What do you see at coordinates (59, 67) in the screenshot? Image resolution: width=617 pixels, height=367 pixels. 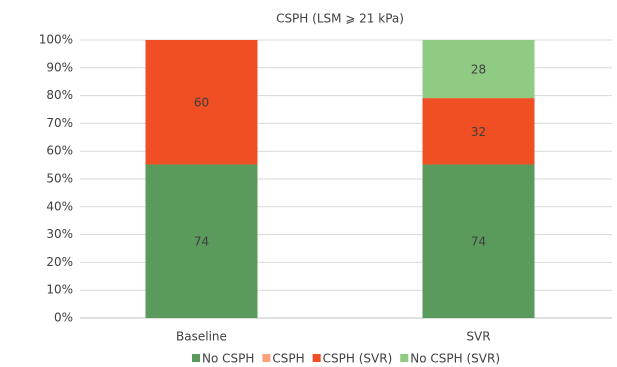 I see `y-tick-label: 90%` at bounding box center [59, 67].